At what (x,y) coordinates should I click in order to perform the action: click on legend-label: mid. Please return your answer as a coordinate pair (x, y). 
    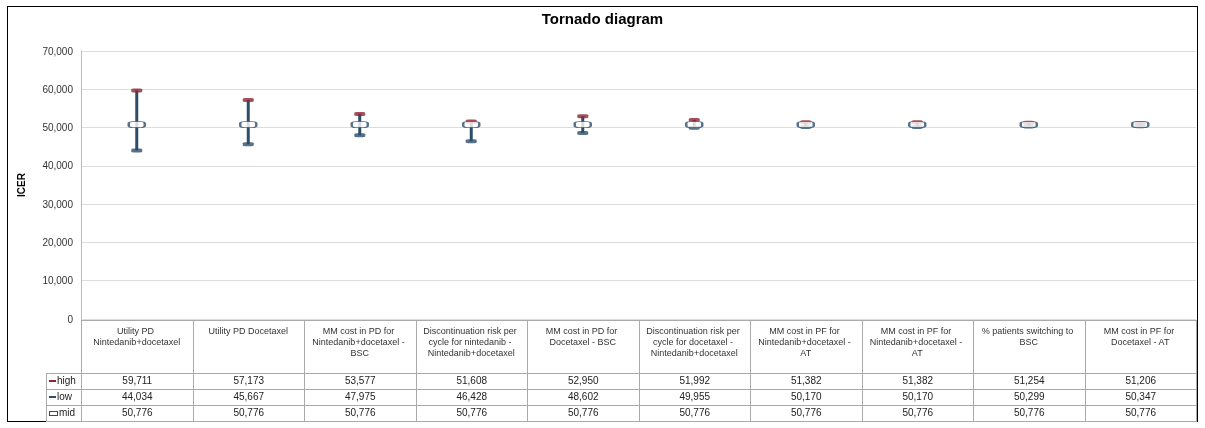
    Looking at the image, I should click on (67, 412).